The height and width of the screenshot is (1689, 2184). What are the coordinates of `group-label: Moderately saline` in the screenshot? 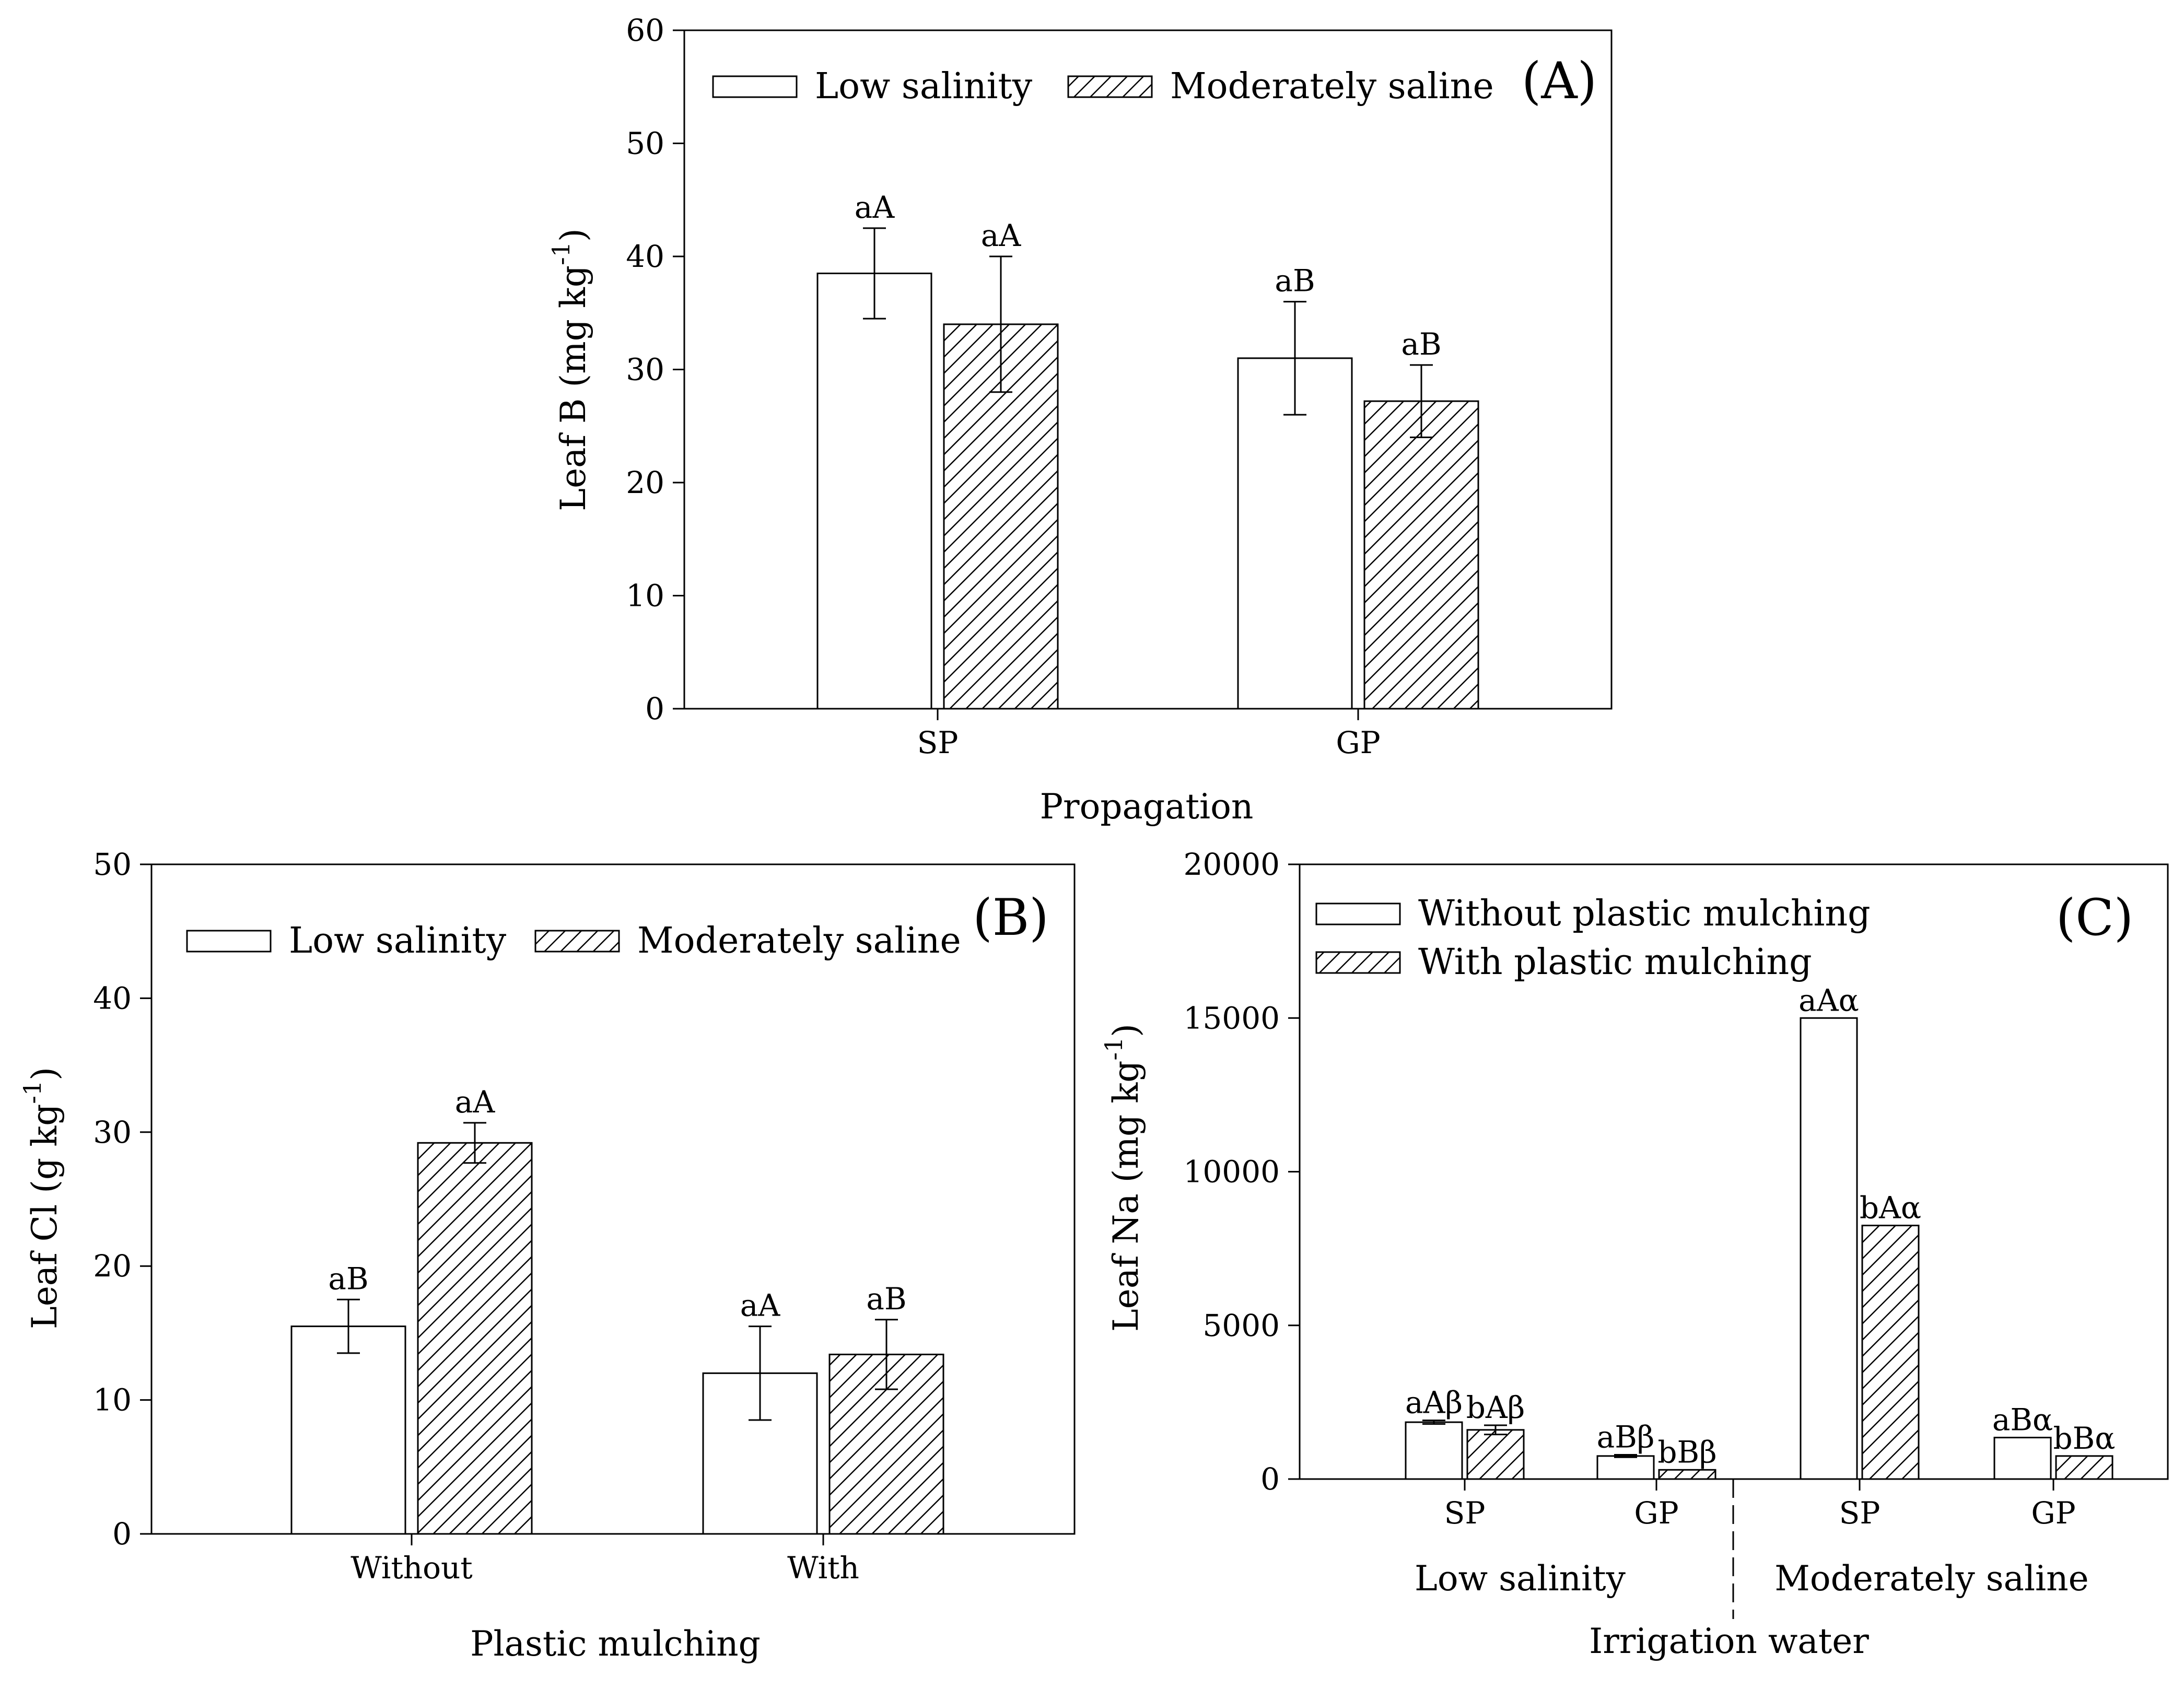 It's located at (1931, 1579).